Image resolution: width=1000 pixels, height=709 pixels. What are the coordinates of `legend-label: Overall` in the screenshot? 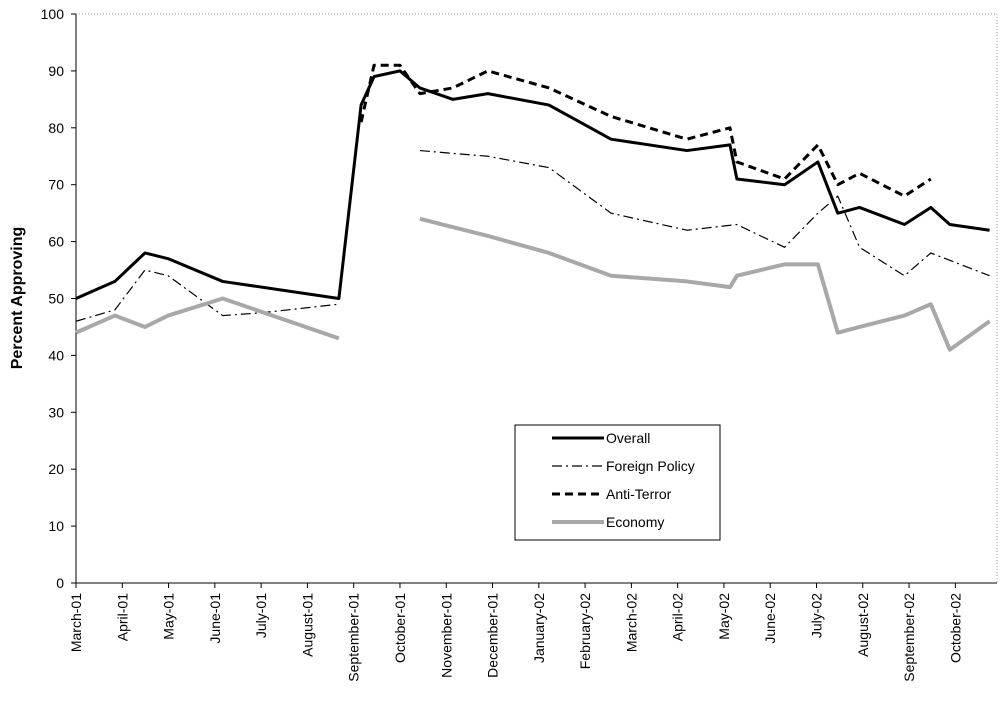 It's located at (628, 438).